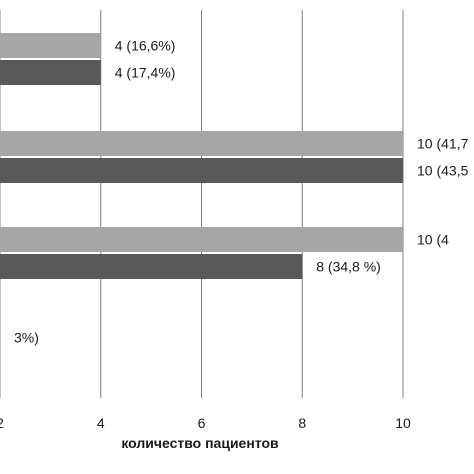 The width and height of the screenshot is (474, 474). I want to click on bar-value-label: 4 (16,6%), so click(145, 46).